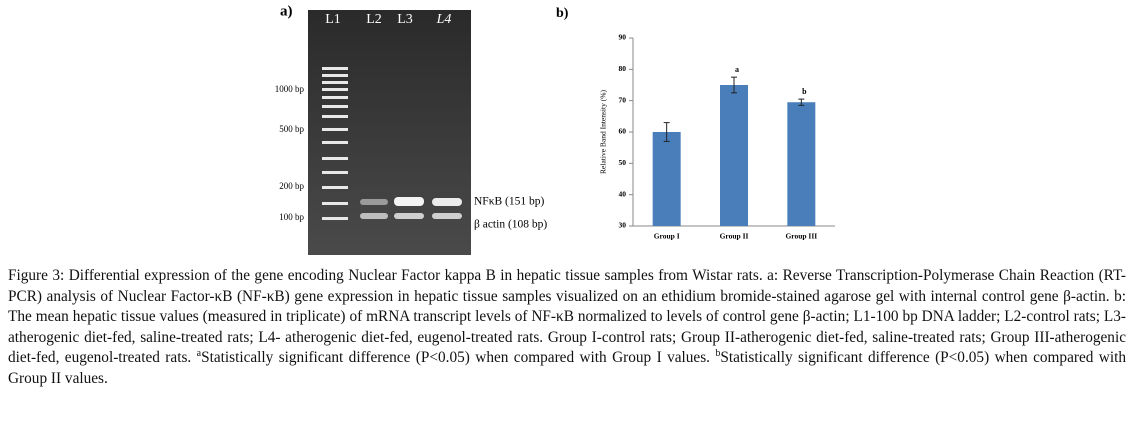 The image size is (1134, 433). I want to click on lane-label: L3, so click(405, 19).